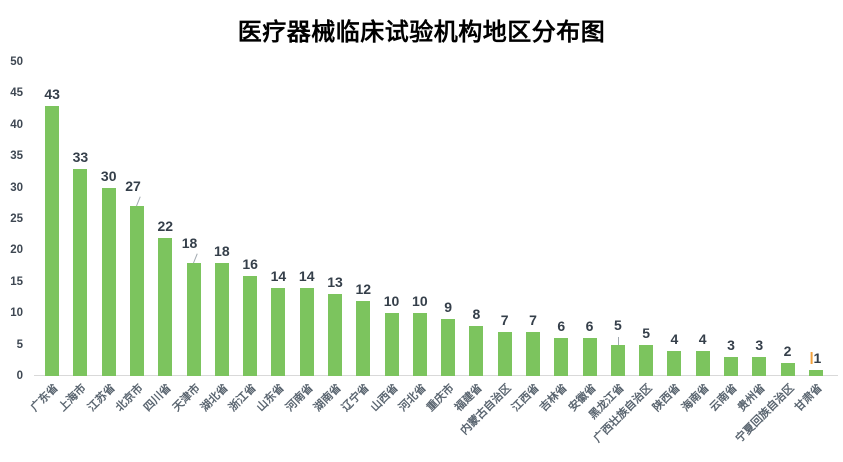 This screenshot has height=462, width=843. Describe the element at coordinates (250, 263) in the screenshot. I see `bar-value-label: 16` at that location.